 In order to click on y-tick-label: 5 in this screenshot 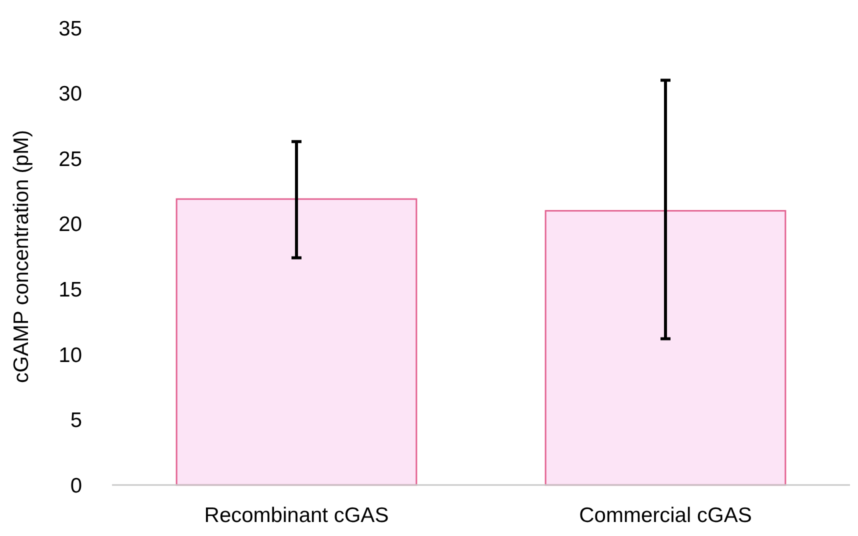, I will do `click(76, 420)`.